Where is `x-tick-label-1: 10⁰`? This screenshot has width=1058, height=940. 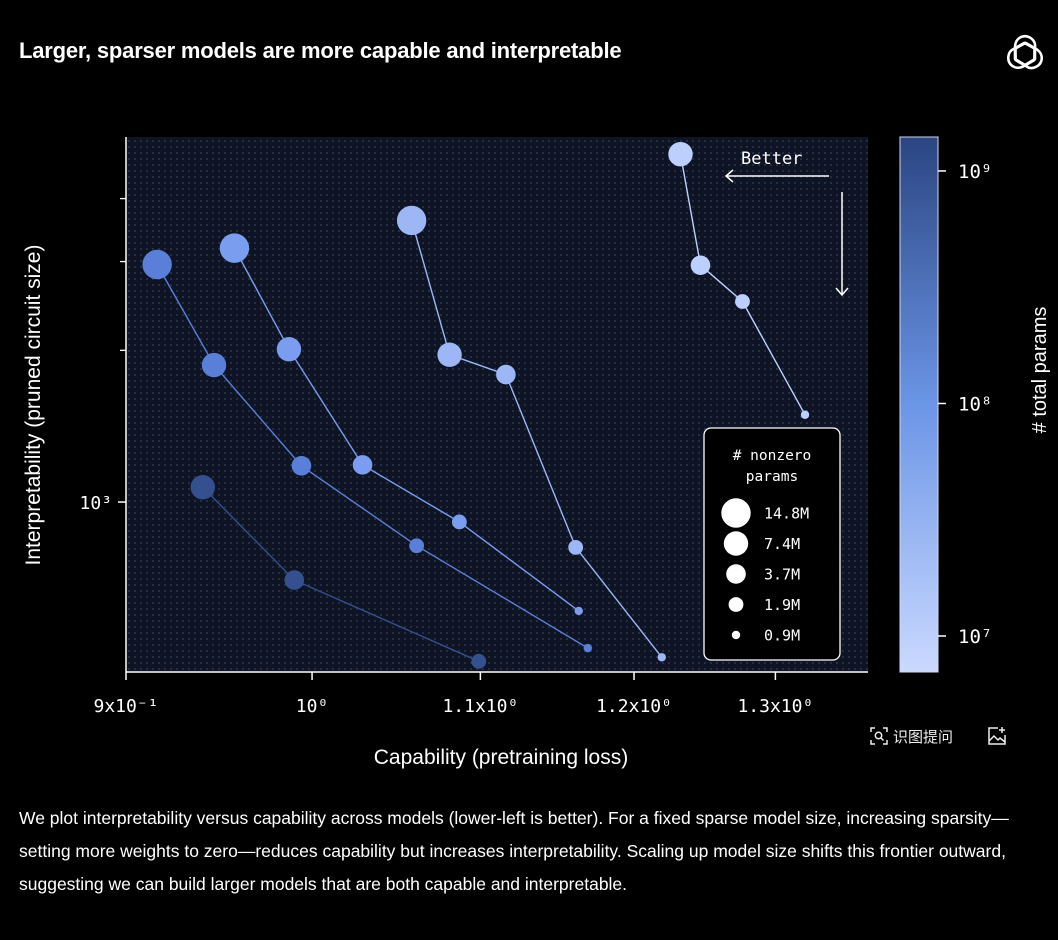 x-tick-label-1: 10⁰ is located at coordinates (312, 706).